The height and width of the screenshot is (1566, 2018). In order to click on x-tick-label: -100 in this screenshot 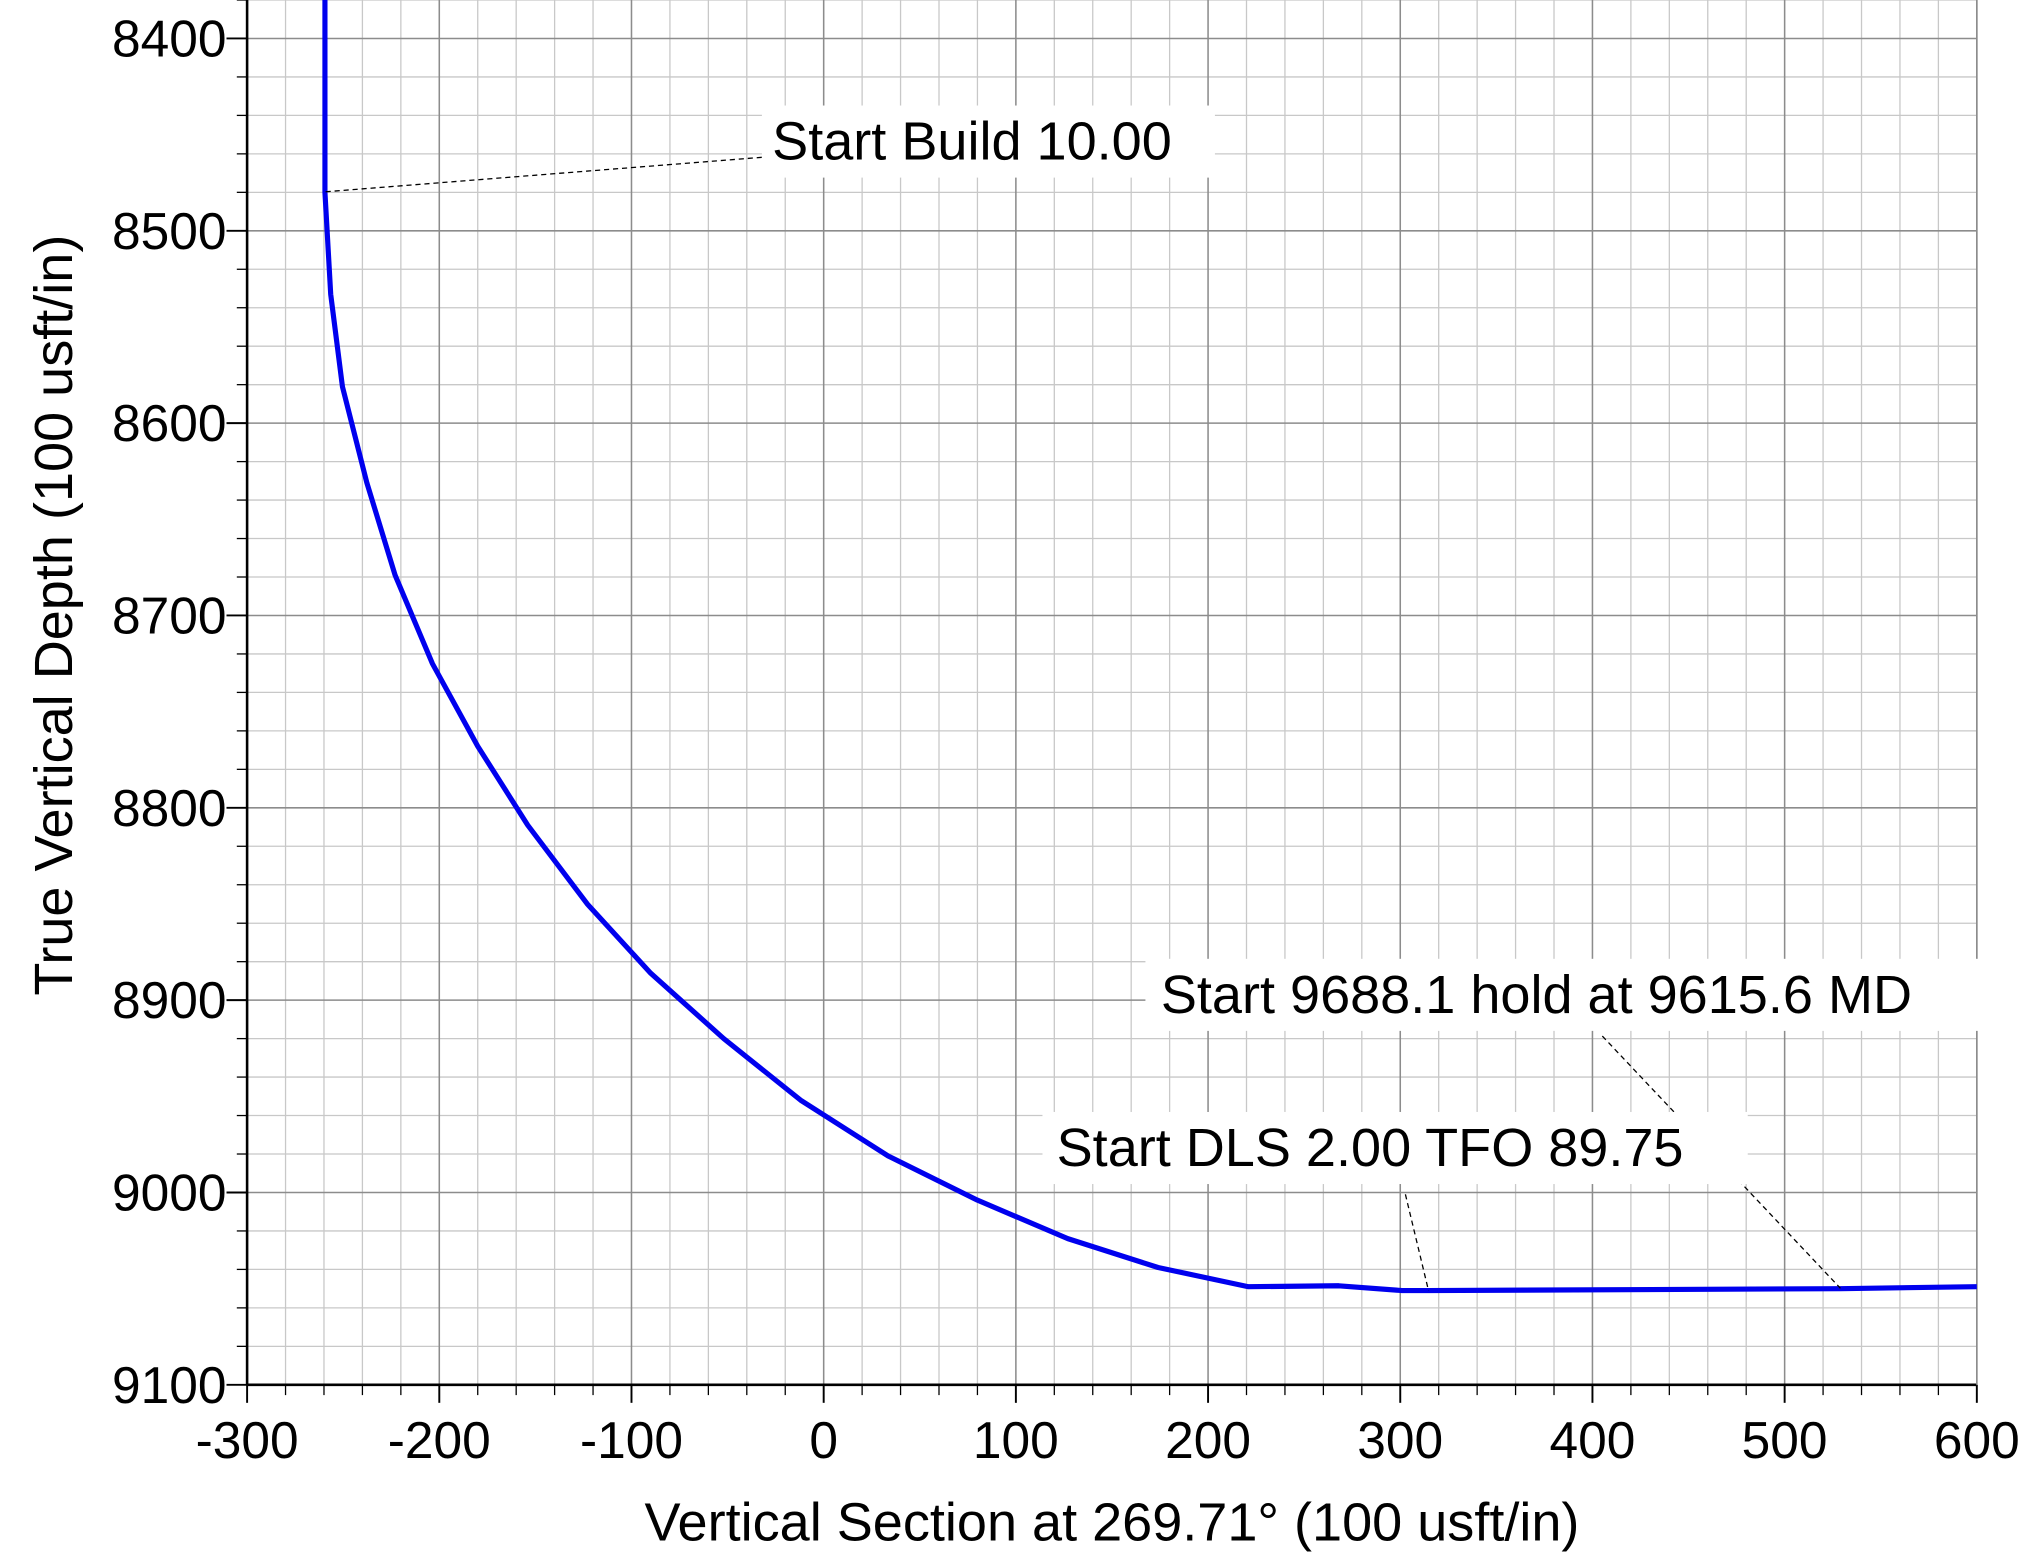, I will do `click(631, 1440)`.